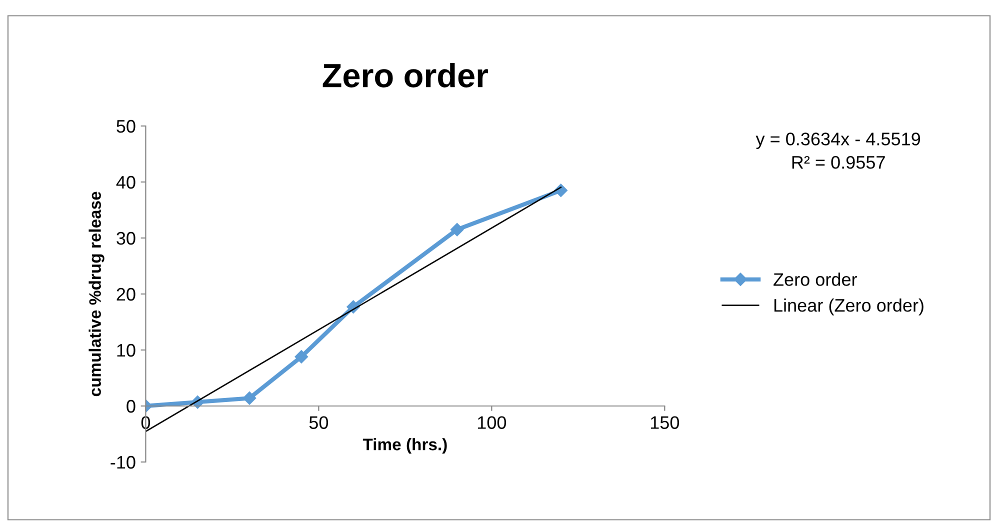 The image size is (998, 525). What do you see at coordinates (145, 422) in the screenshot?
I see `x-tick-label: 0` at bounding box center [145, 422].